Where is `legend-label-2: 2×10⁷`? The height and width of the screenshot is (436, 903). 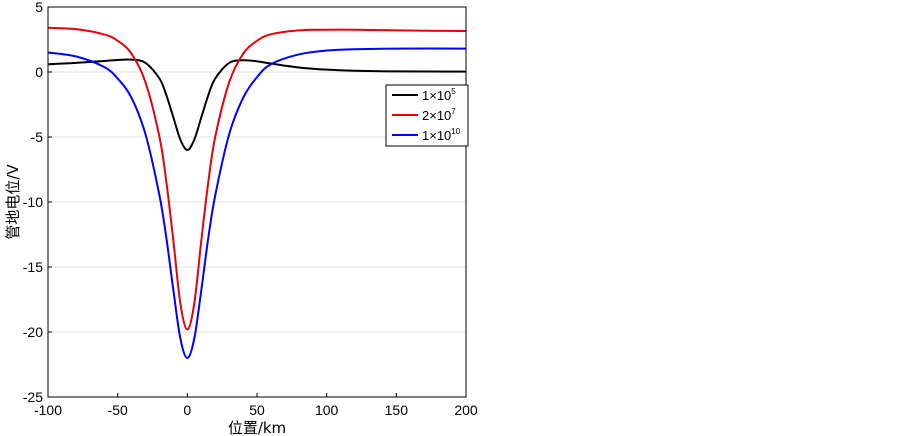 legend-label-2: 2×10⁷ is located at coordinates (439, 115).